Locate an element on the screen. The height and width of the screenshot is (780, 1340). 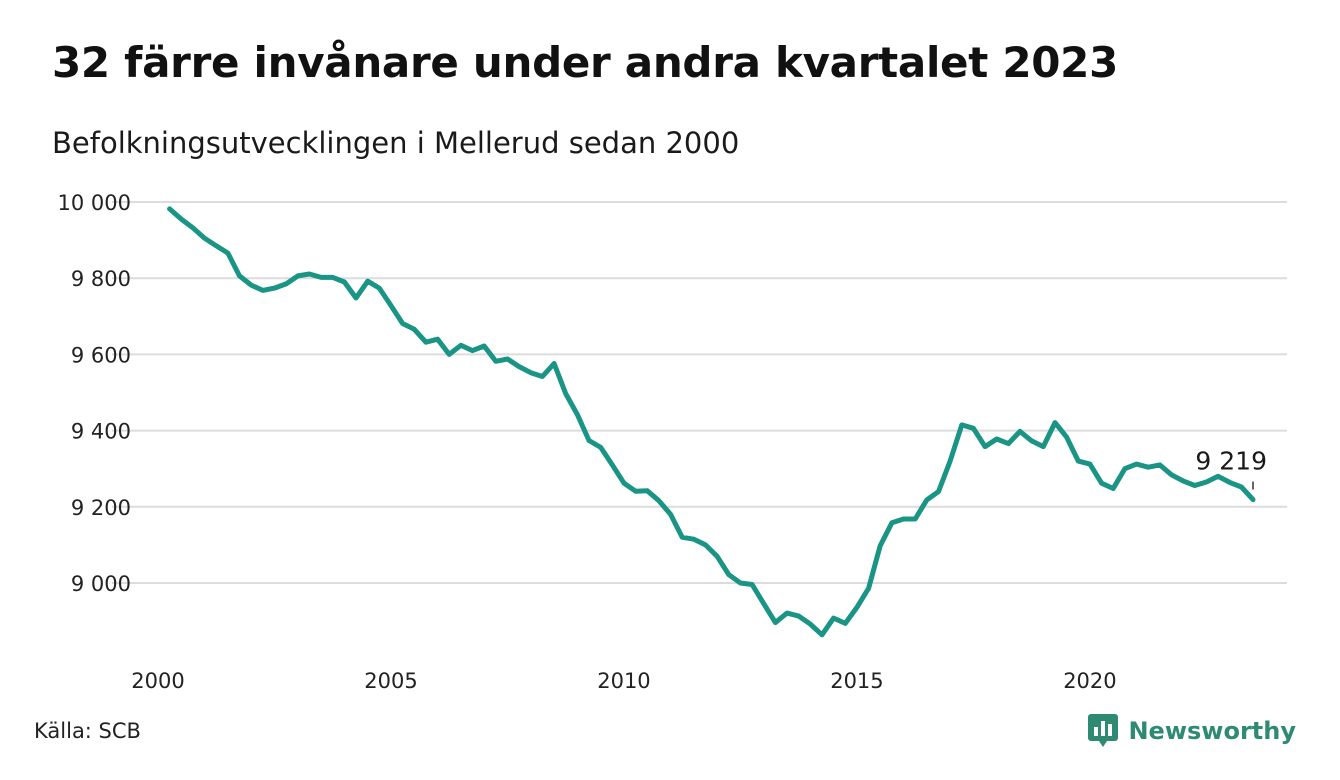
y-tick-label: 9 600 is located at coordinates (101, 355).